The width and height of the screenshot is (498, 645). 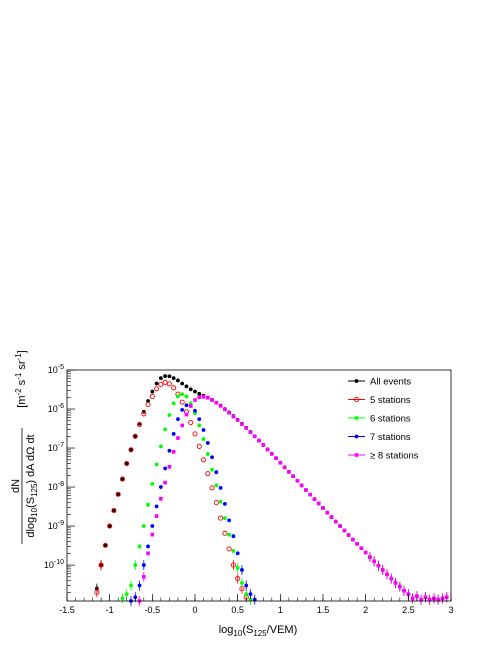 I want to click on legend-label: ≥ 8 stations, so click(x=394, y=456).